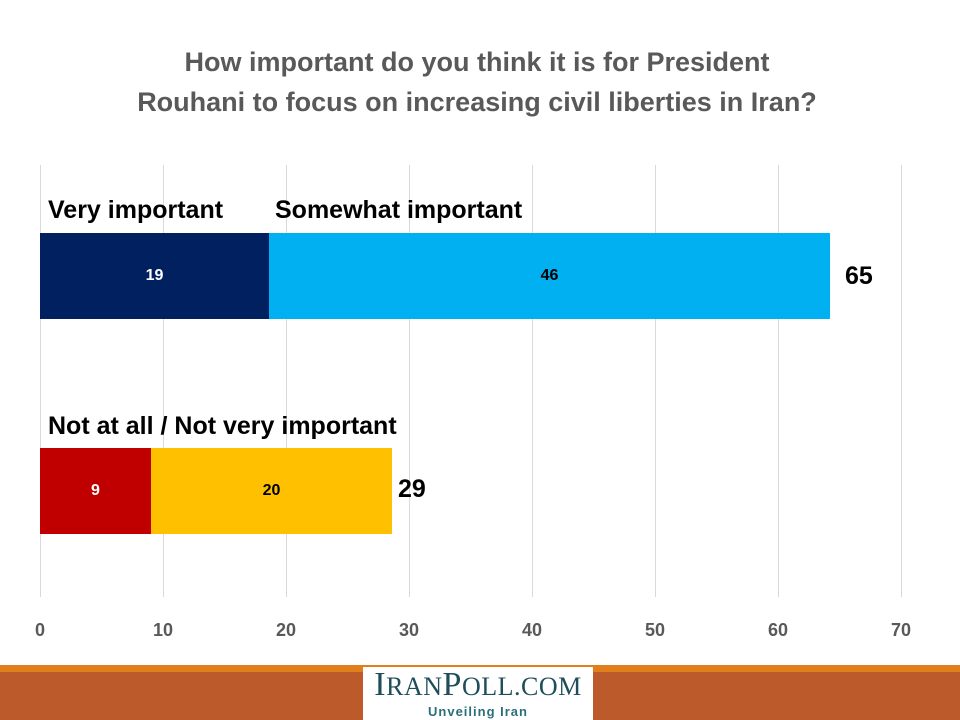  I want to click on segment-somewhat-important: 46, so click(549, 276).